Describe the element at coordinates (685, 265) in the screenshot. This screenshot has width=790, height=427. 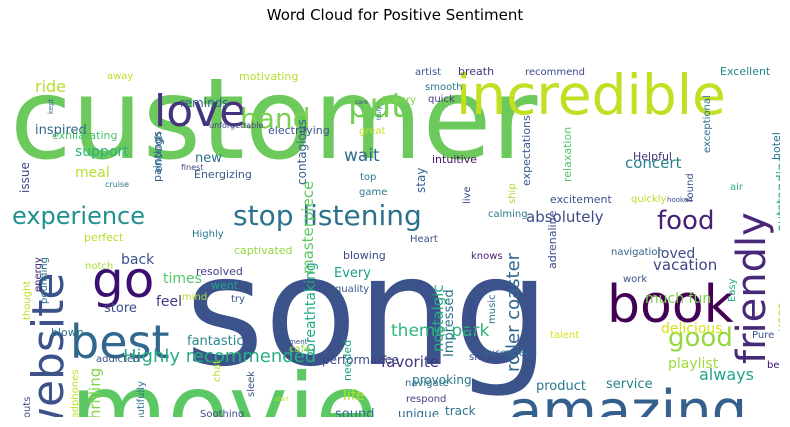
I see `word-vacation: vacation` at that location.